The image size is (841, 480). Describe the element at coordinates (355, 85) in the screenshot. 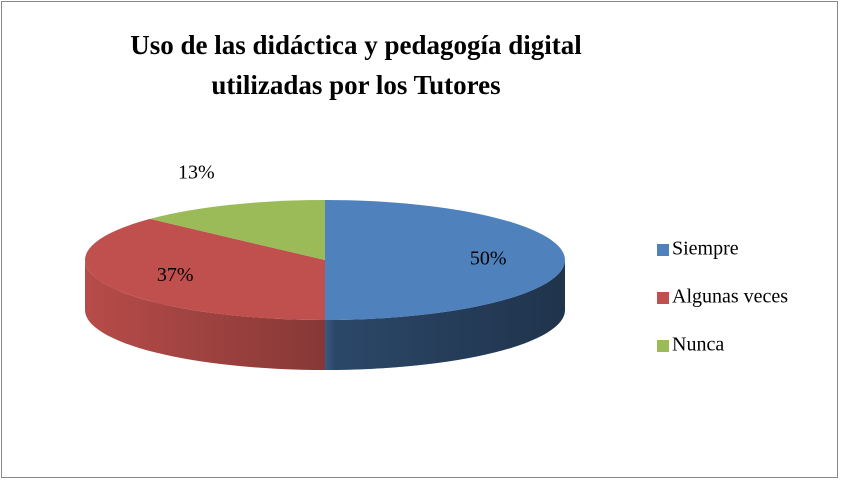

I see `chart-title: utilizadas por los Tutores` at that location.